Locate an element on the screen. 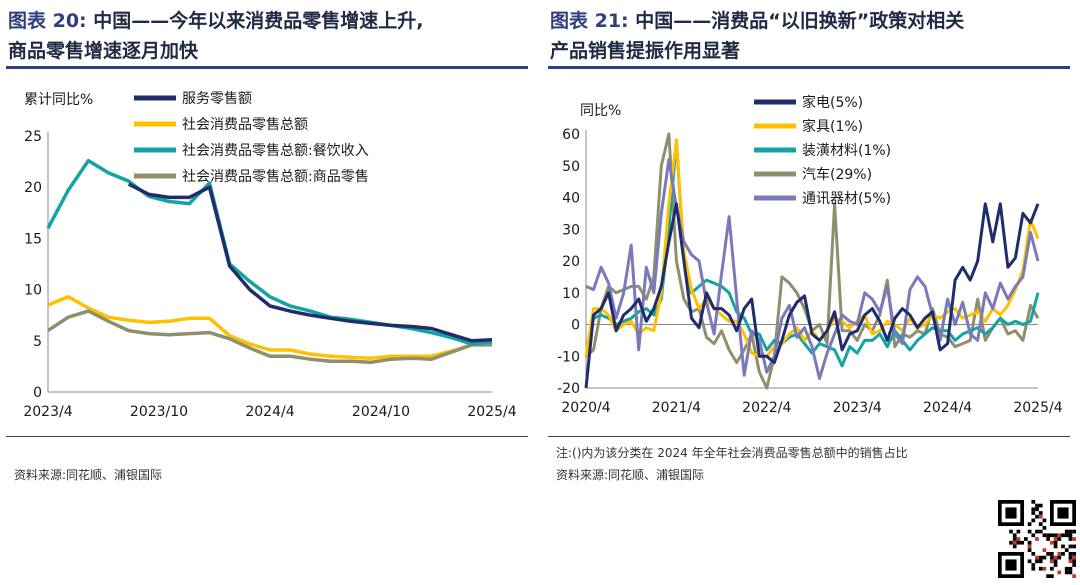 This screenshot has height=585, width=1080. legend-label-0: 家电(5%) is located at coordinates (832, 102).